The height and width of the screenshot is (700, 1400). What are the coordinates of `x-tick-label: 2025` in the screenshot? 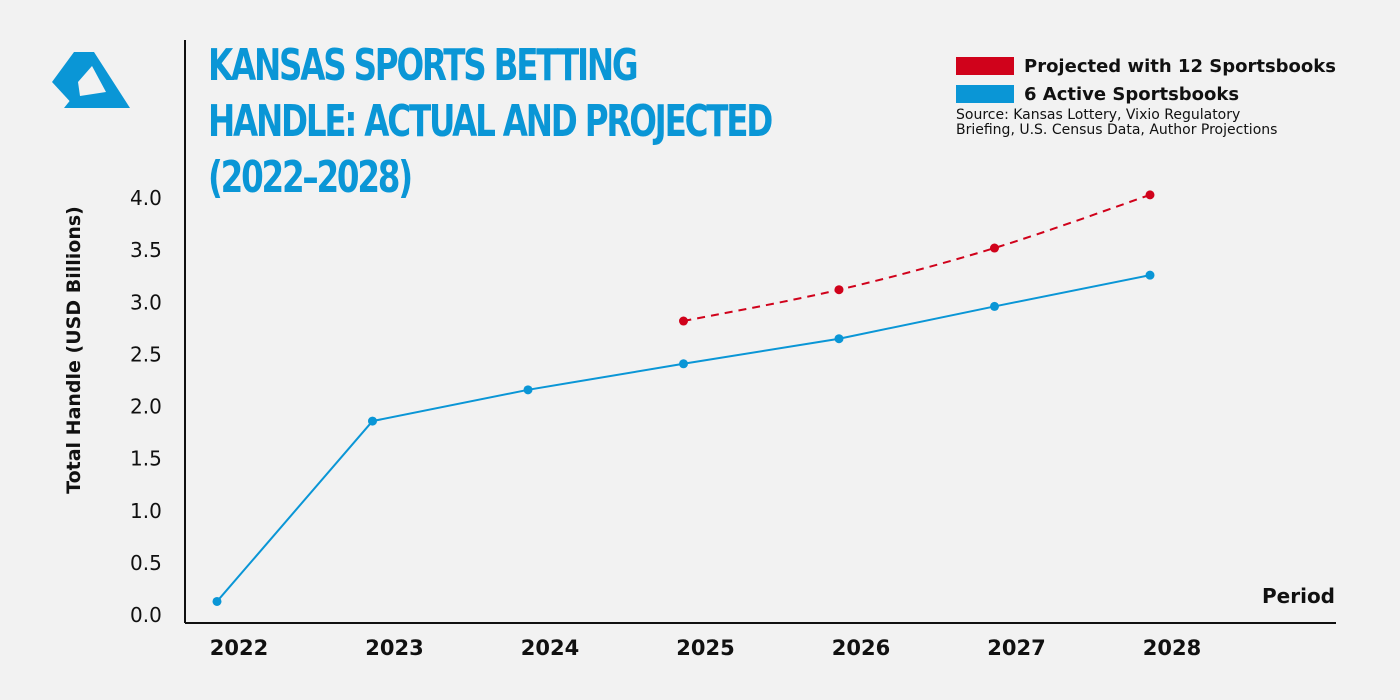 It's located at (705, 648).